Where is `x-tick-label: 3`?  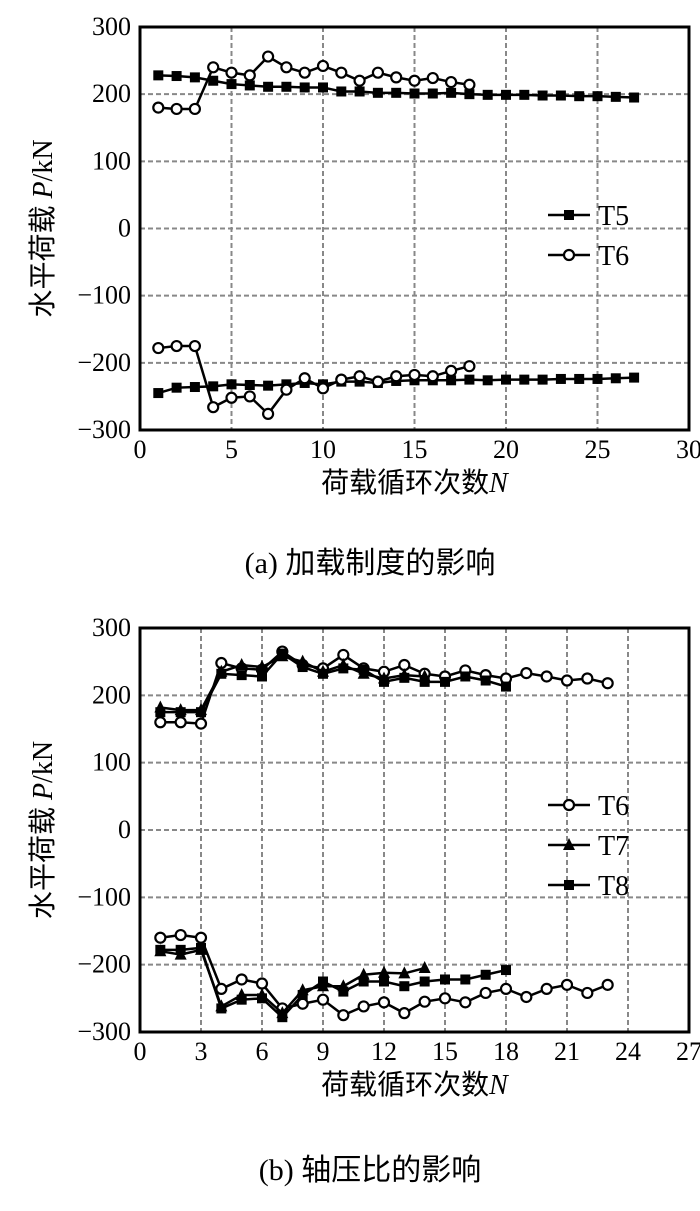
x-tick-label: 3 is located at coordinates (201, 1051).